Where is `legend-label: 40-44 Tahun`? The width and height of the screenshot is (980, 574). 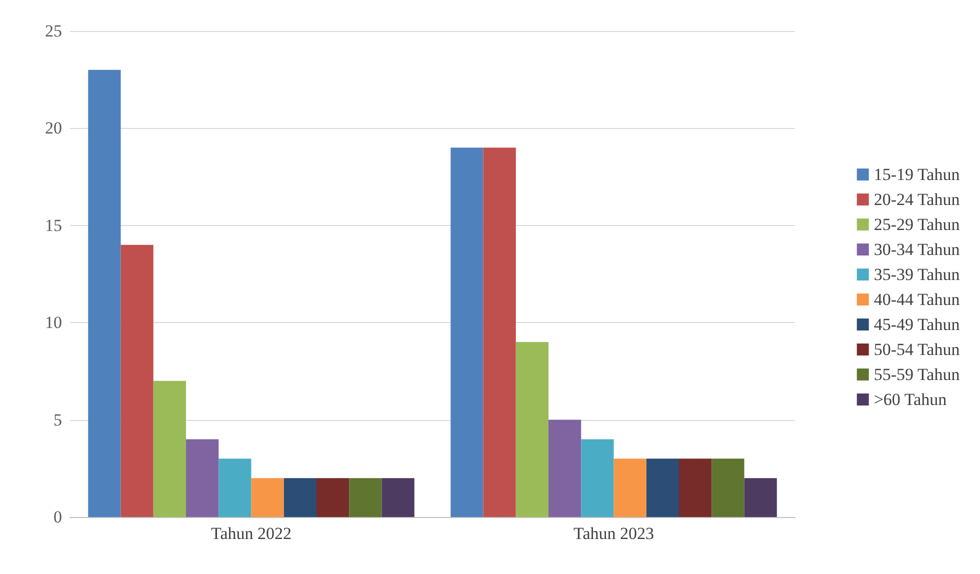 legend-label: 40-44 Tahun is located at coordinates (917, 299).